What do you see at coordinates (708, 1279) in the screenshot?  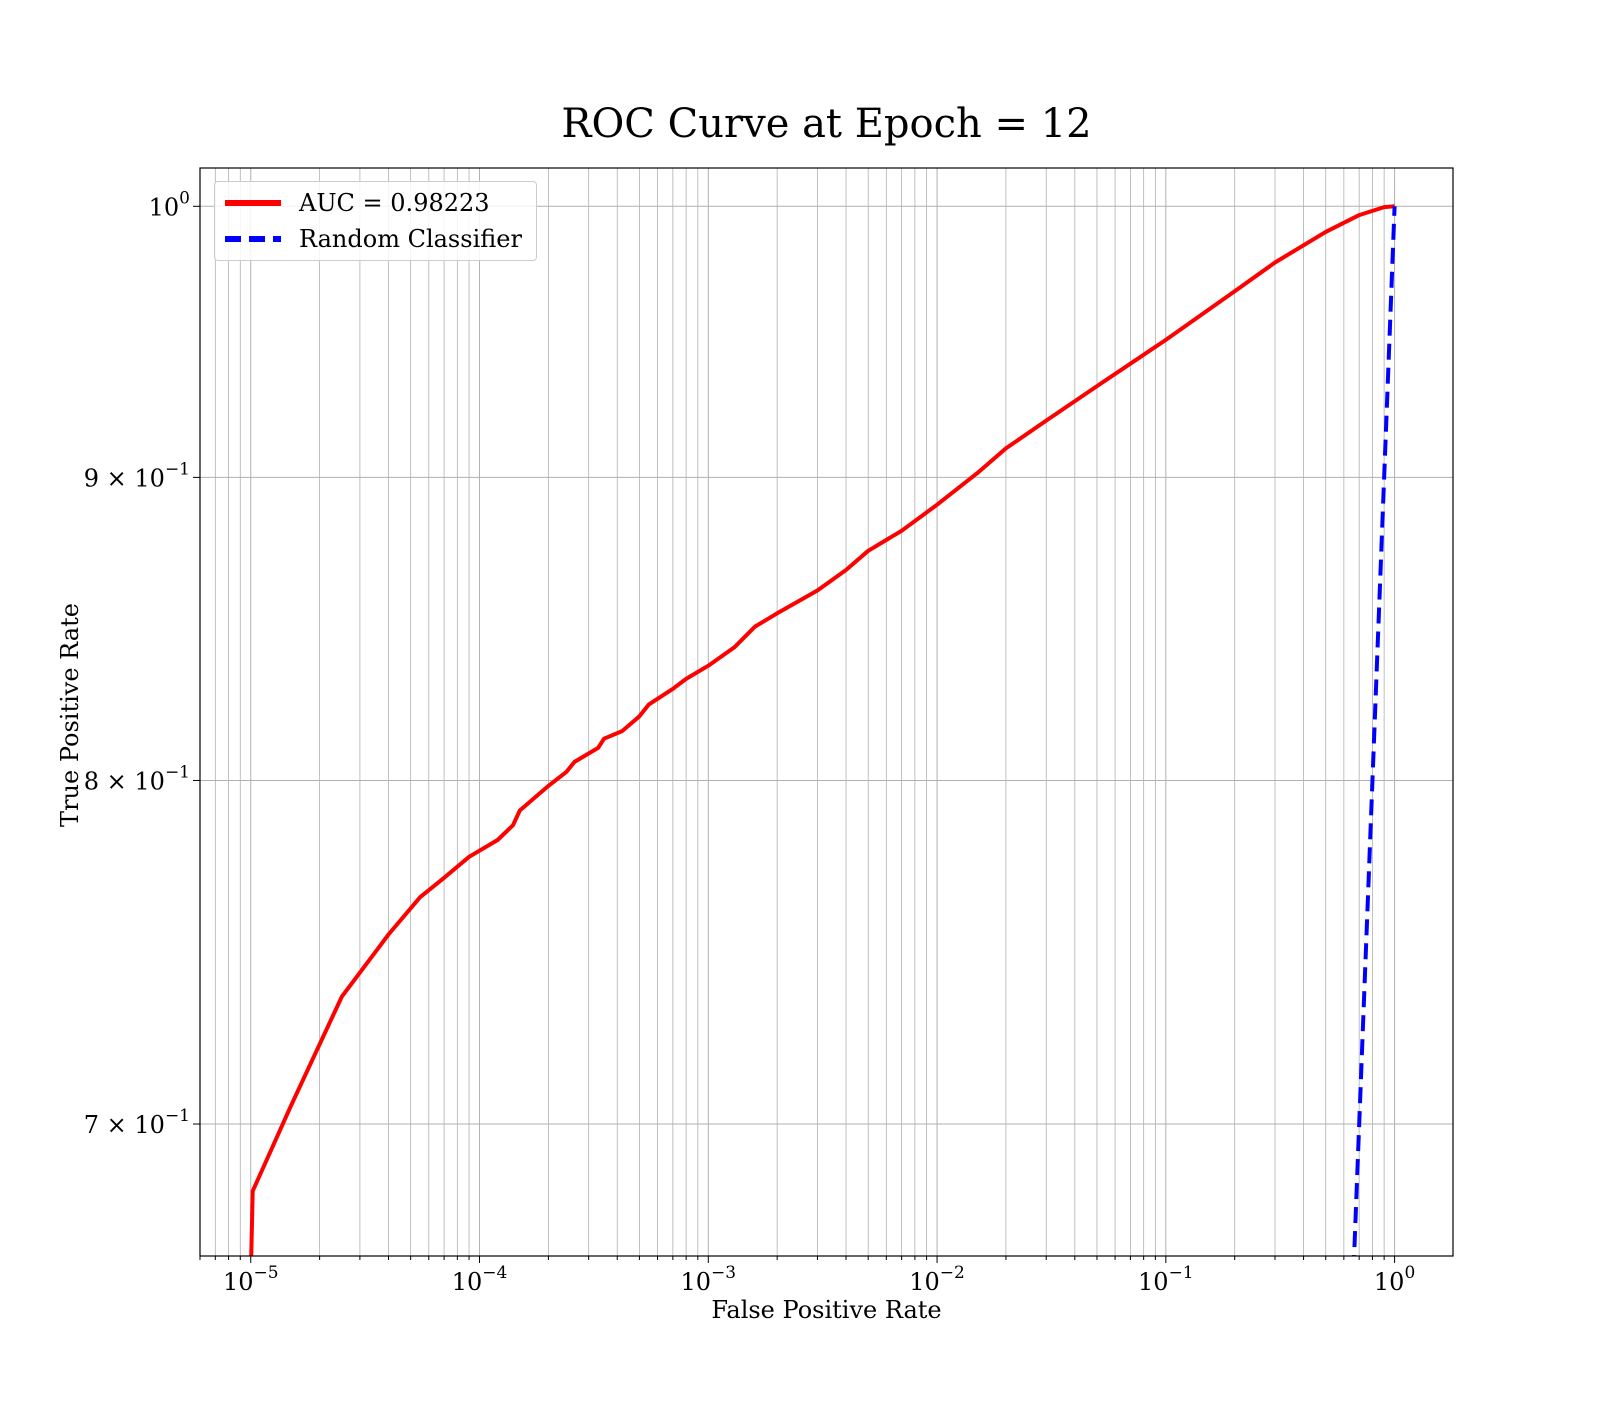 I see `x-tick-label: 10⁻³` at bounding box center [708, 1279].